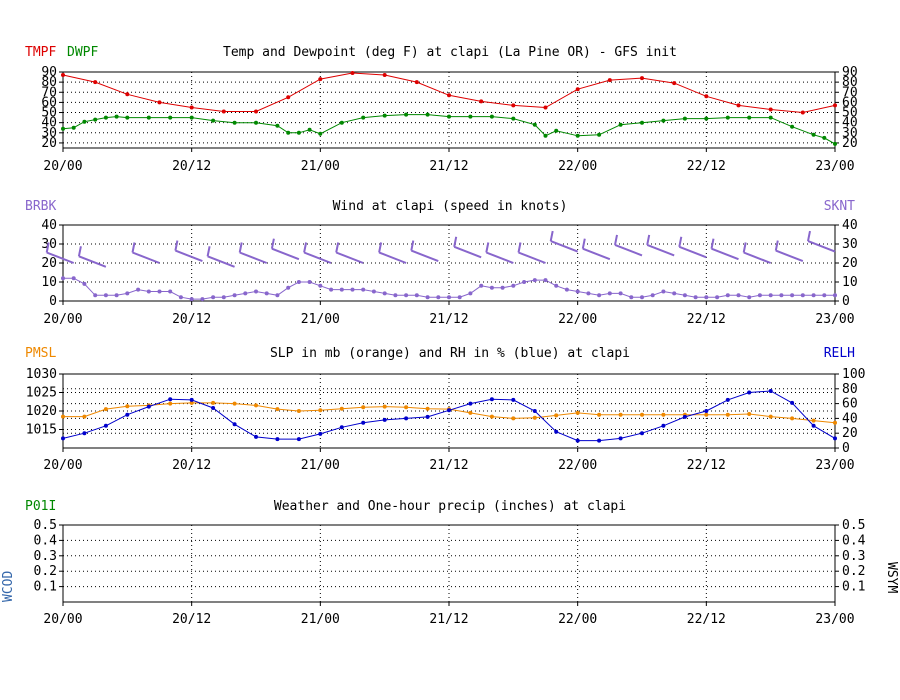  Describe the element at coordinates (853, 587) in the screenshot. I see `panel-3-ytick-right-0: 0.1` at that location.